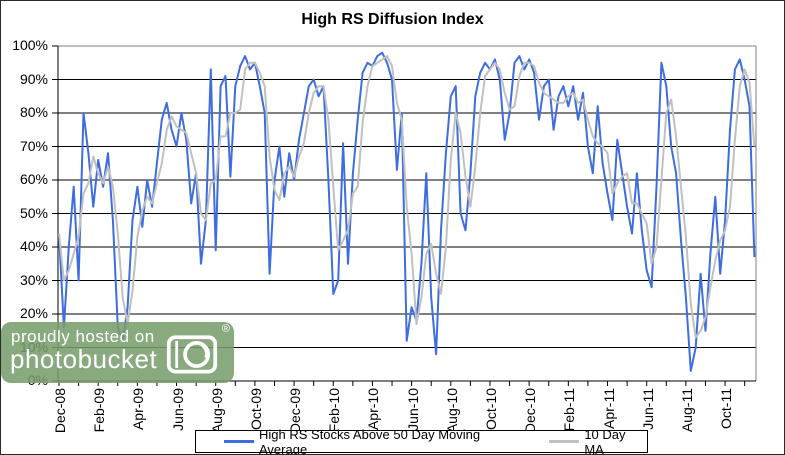  I want to click on x-axis-label: Feb-11, so click(569, 410).